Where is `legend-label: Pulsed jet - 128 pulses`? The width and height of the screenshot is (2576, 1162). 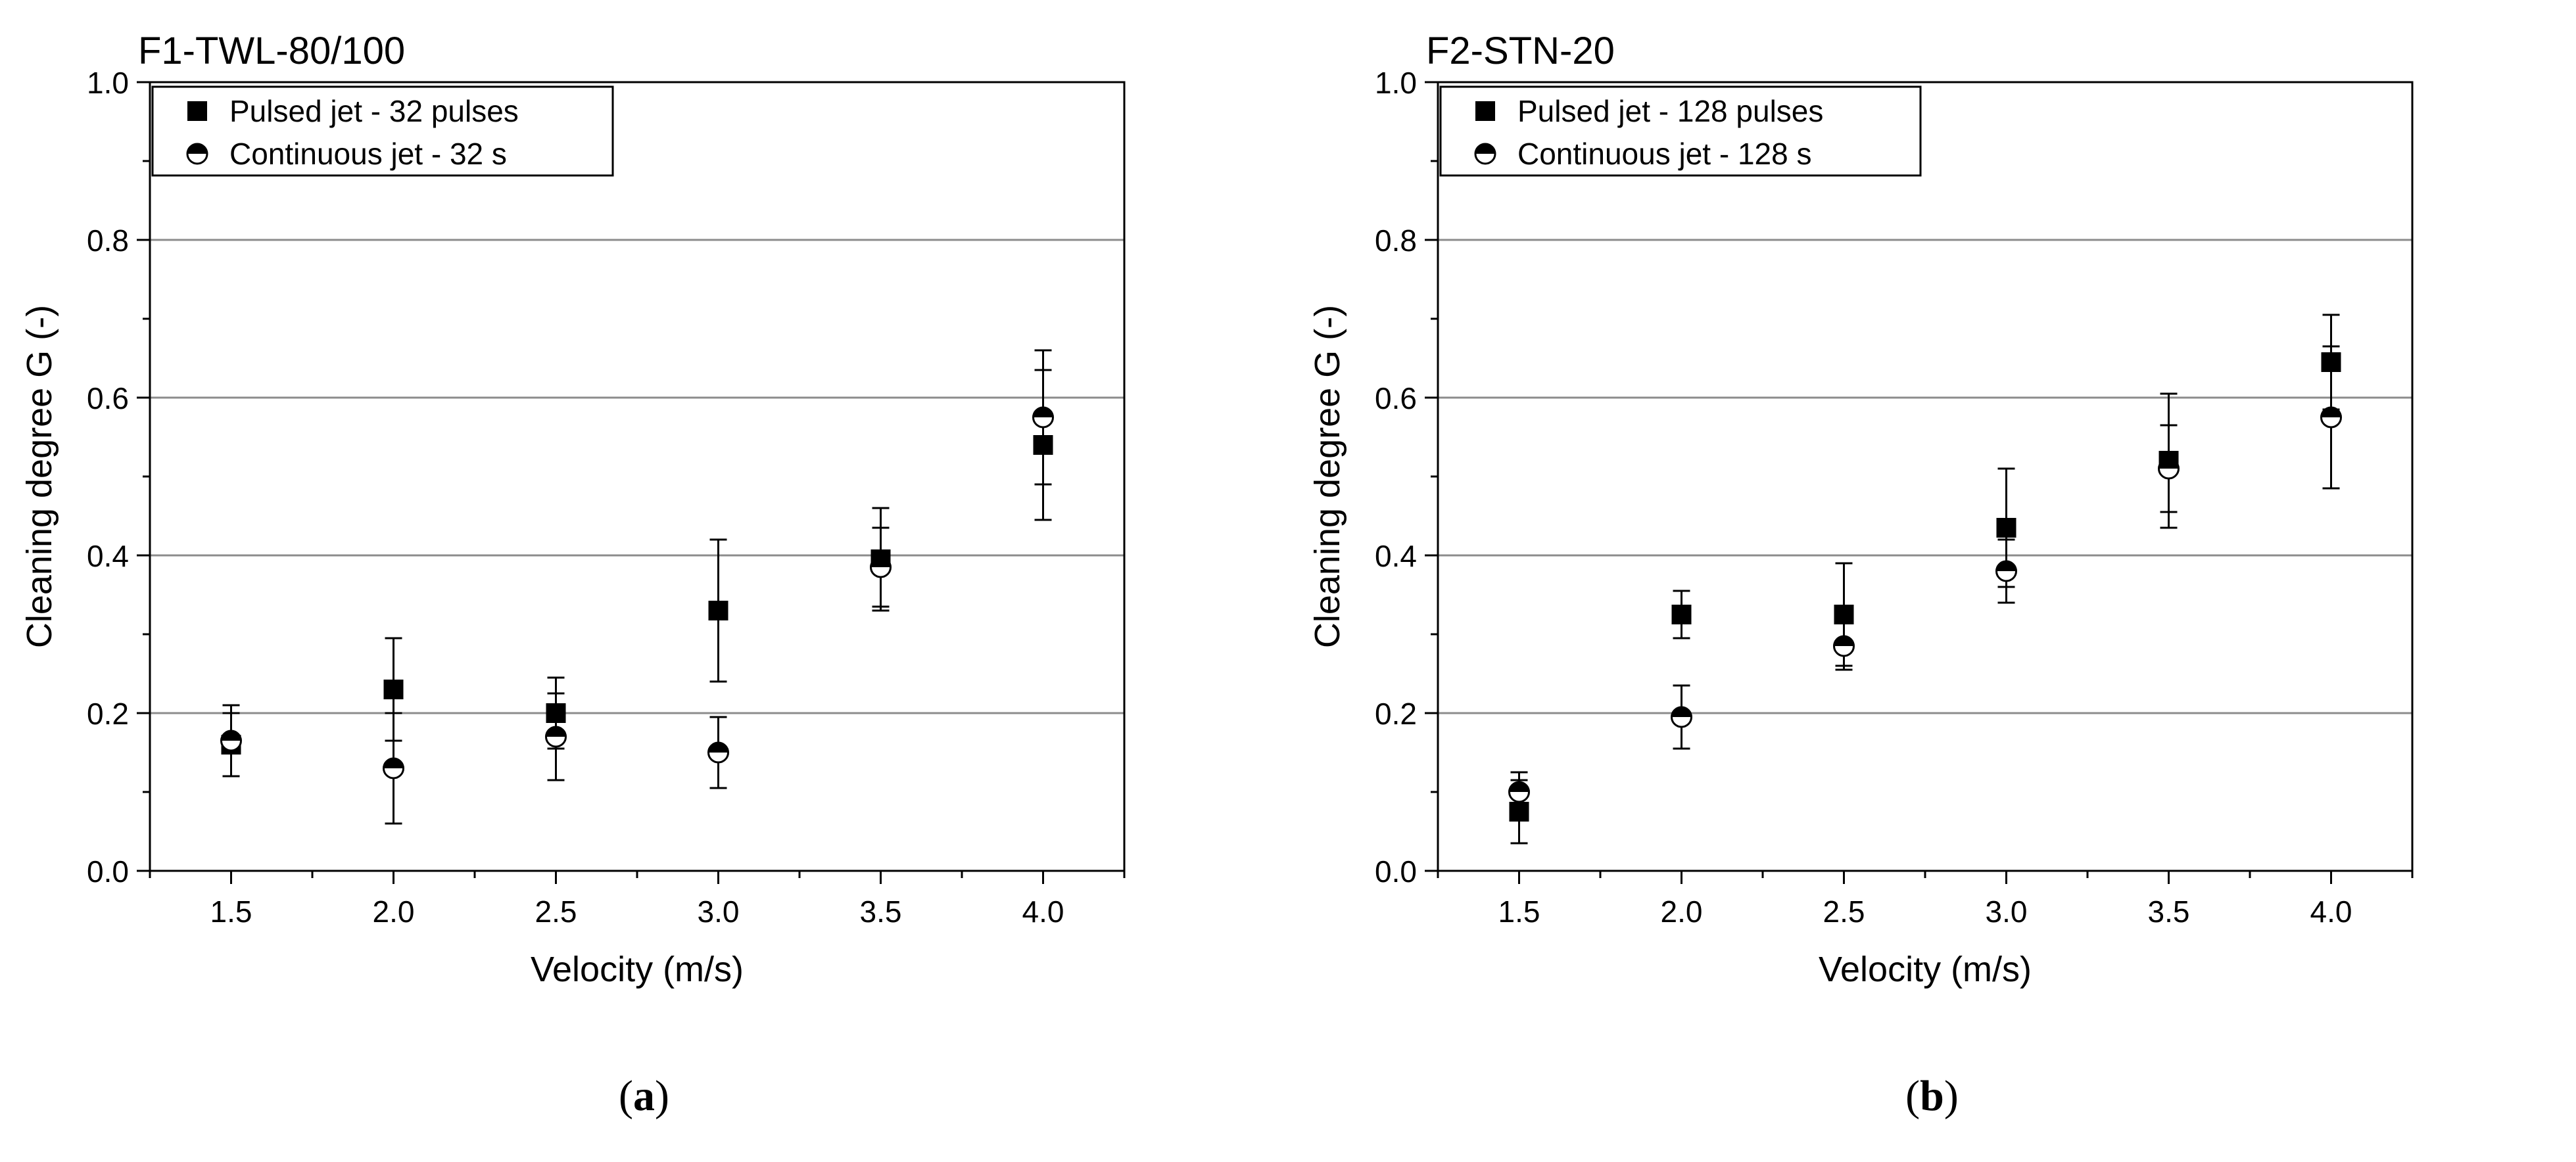 legend-label: Pulsed jet - 128 pulses is located at coordinates (1670, 111).